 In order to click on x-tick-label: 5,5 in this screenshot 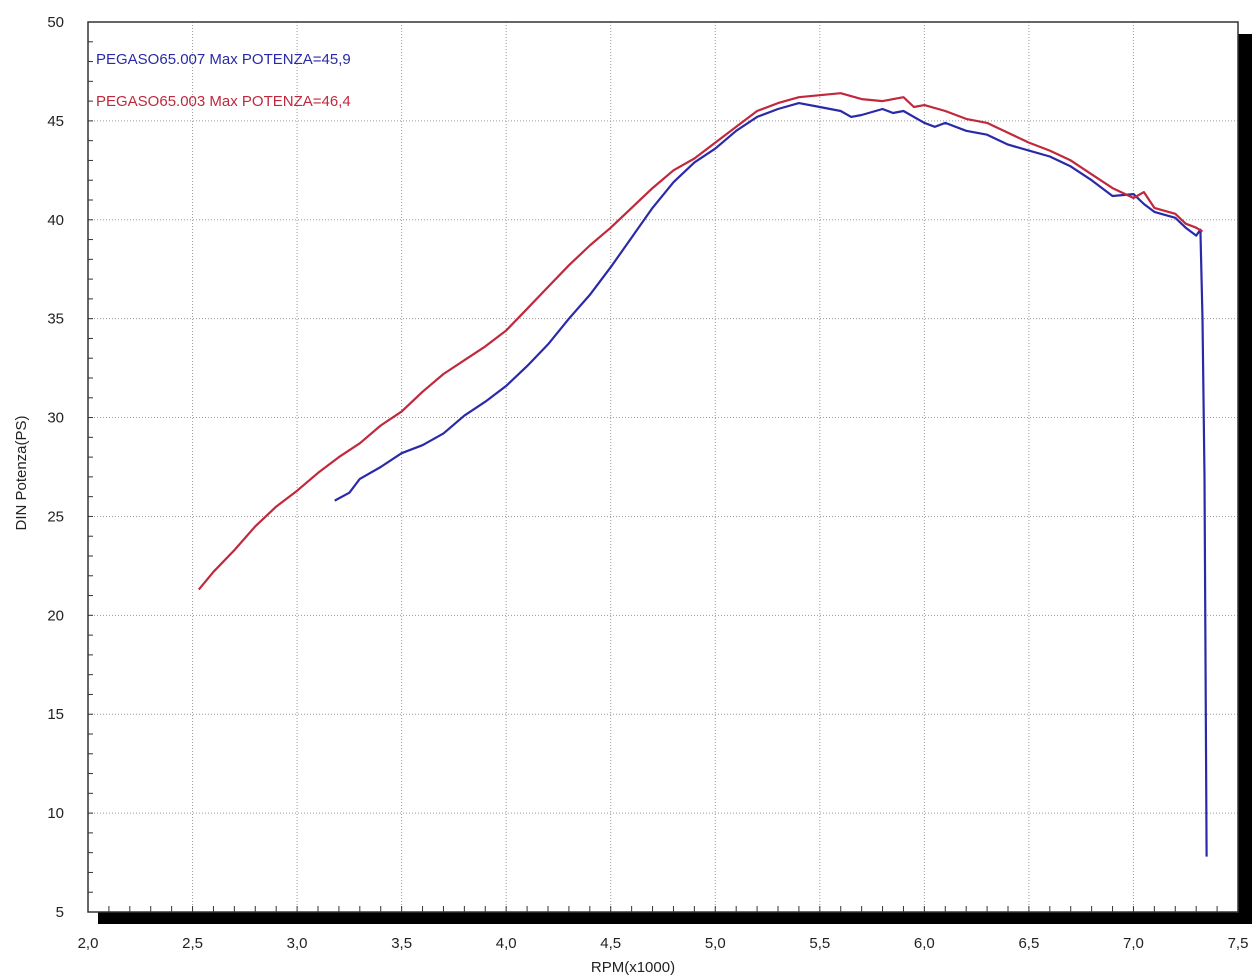, I will do `click(819, 943)`.